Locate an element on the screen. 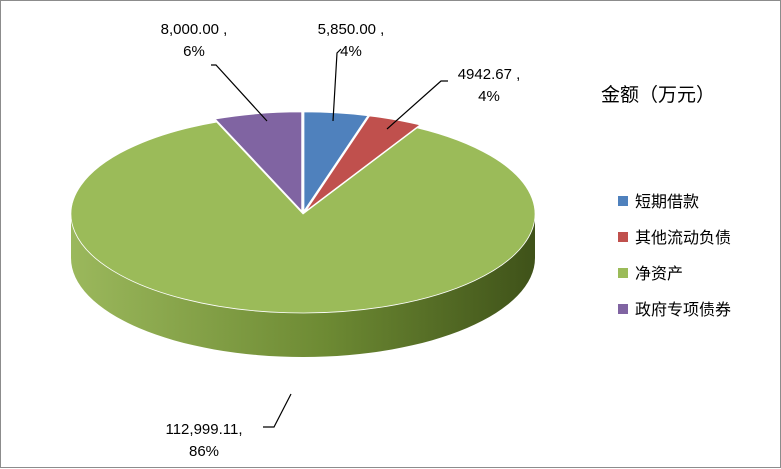  data-label-pct-1: 4% is located at coordinates (489, 96).